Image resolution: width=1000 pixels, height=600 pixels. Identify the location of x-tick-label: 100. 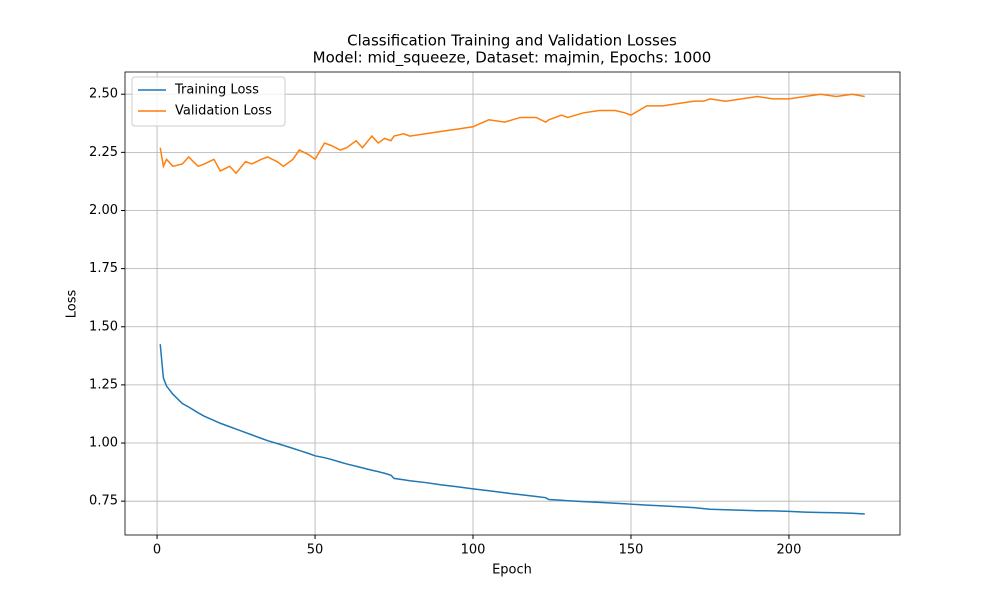
(473, 550).